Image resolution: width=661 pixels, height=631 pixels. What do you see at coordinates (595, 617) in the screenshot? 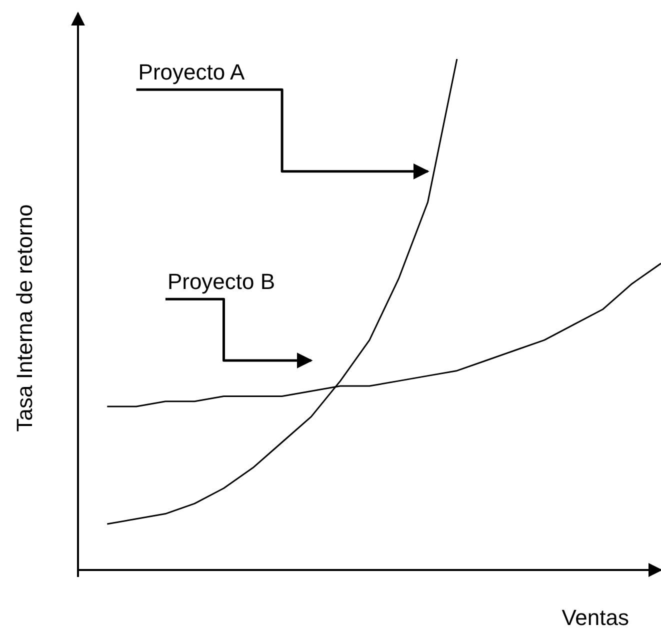
I see `x-axis-title: Ventas` at bounding box center [595, 617].